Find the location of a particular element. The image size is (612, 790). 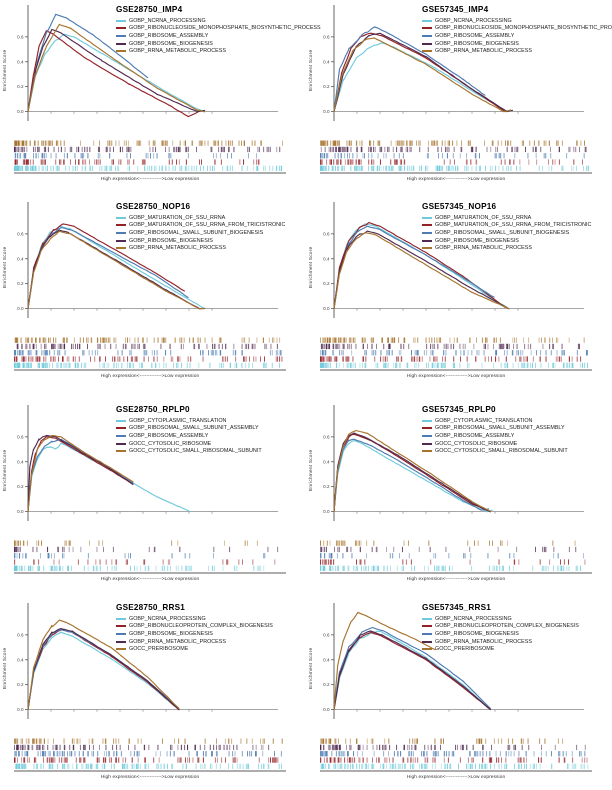

legend-item: GOBP_CYTOPLASMIC_TRANSLATION is located at coordinates (189, 421).